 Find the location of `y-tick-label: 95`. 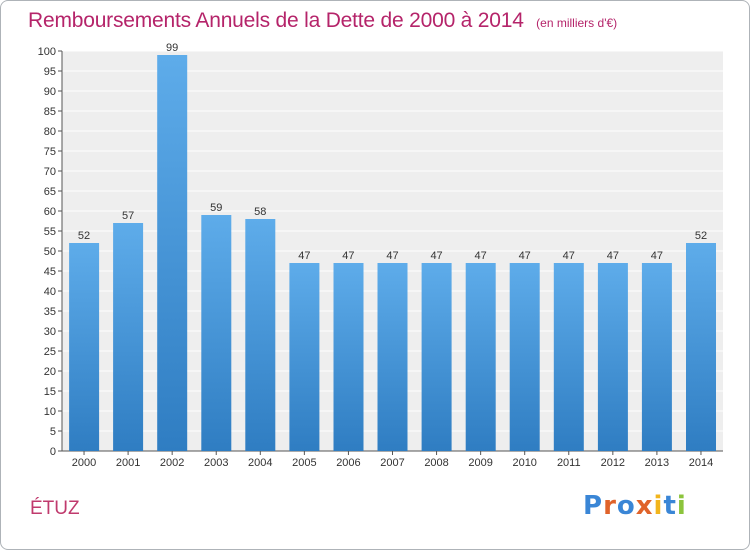

y-tick-label: 95 is located at coordinates (50, 72).